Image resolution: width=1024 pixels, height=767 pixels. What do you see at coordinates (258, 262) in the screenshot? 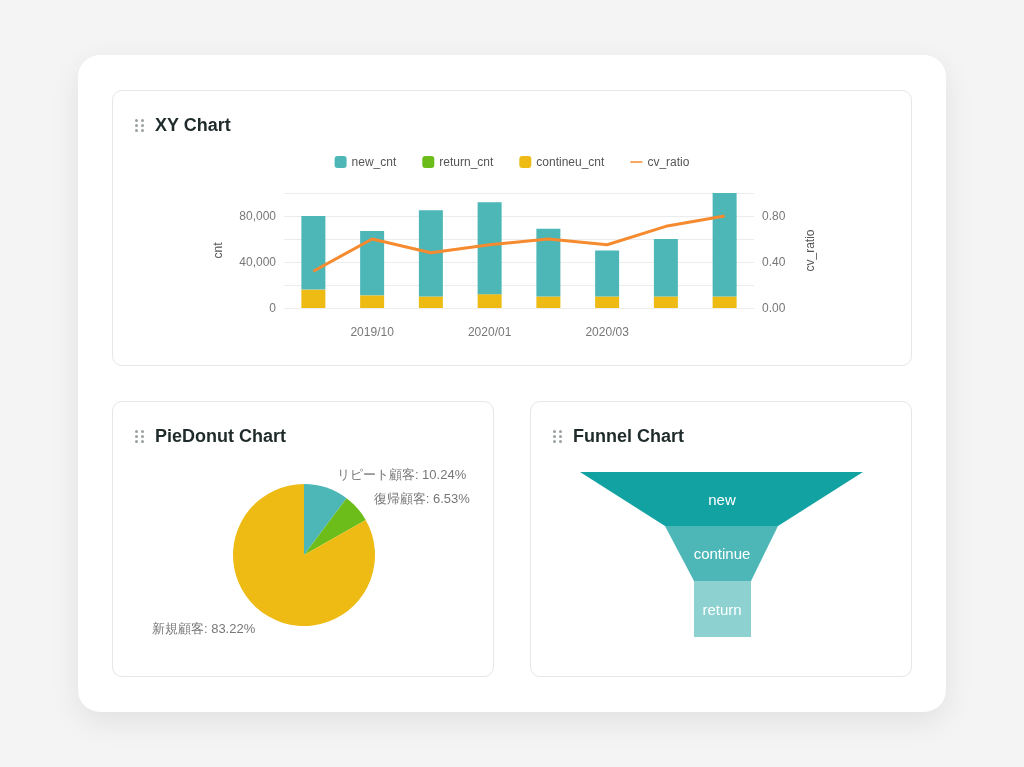
I see `y-tick-label: 40,000` at bounding box center [258, 262].